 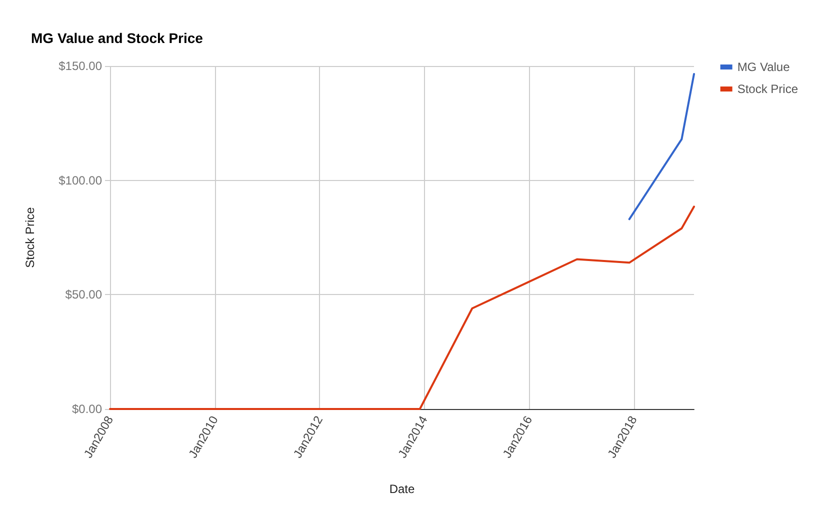 I want to click on y-tick-label: $50.00, so click(x=83, y=295).